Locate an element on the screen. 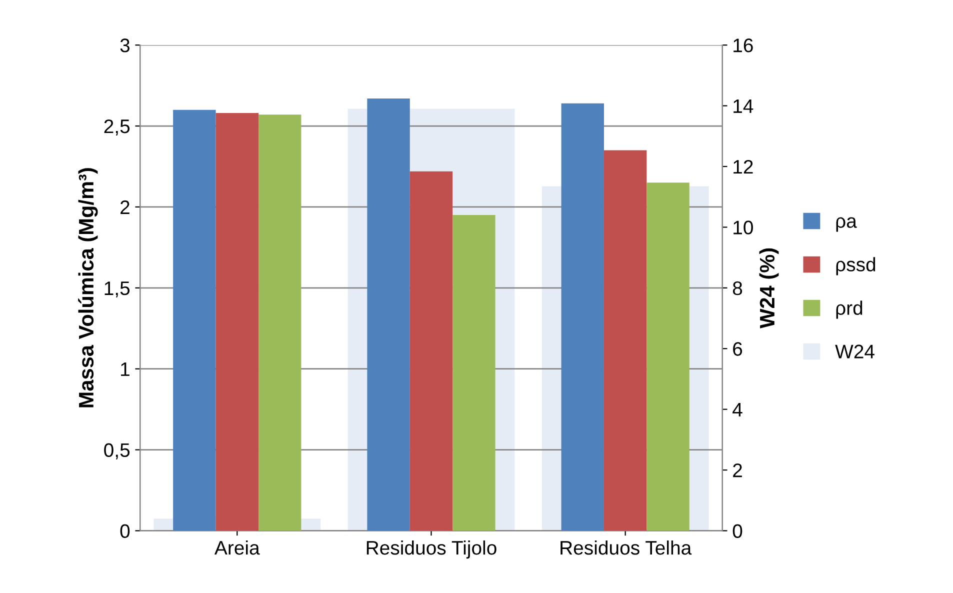 This screenshot has width=953, height=593. y-tick-label: 1 is located at coordinates (125, 369).